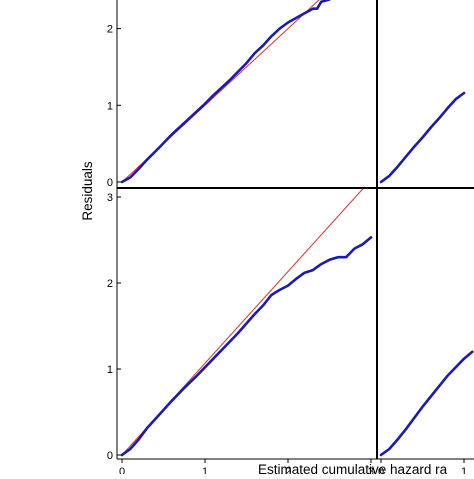 This screenshot has width=474, height=479. What do you see at coordinates (110, 30) in the screenshot?
I see `y-tick-label-top-left-2: 2` at bounding box center [110, 30].